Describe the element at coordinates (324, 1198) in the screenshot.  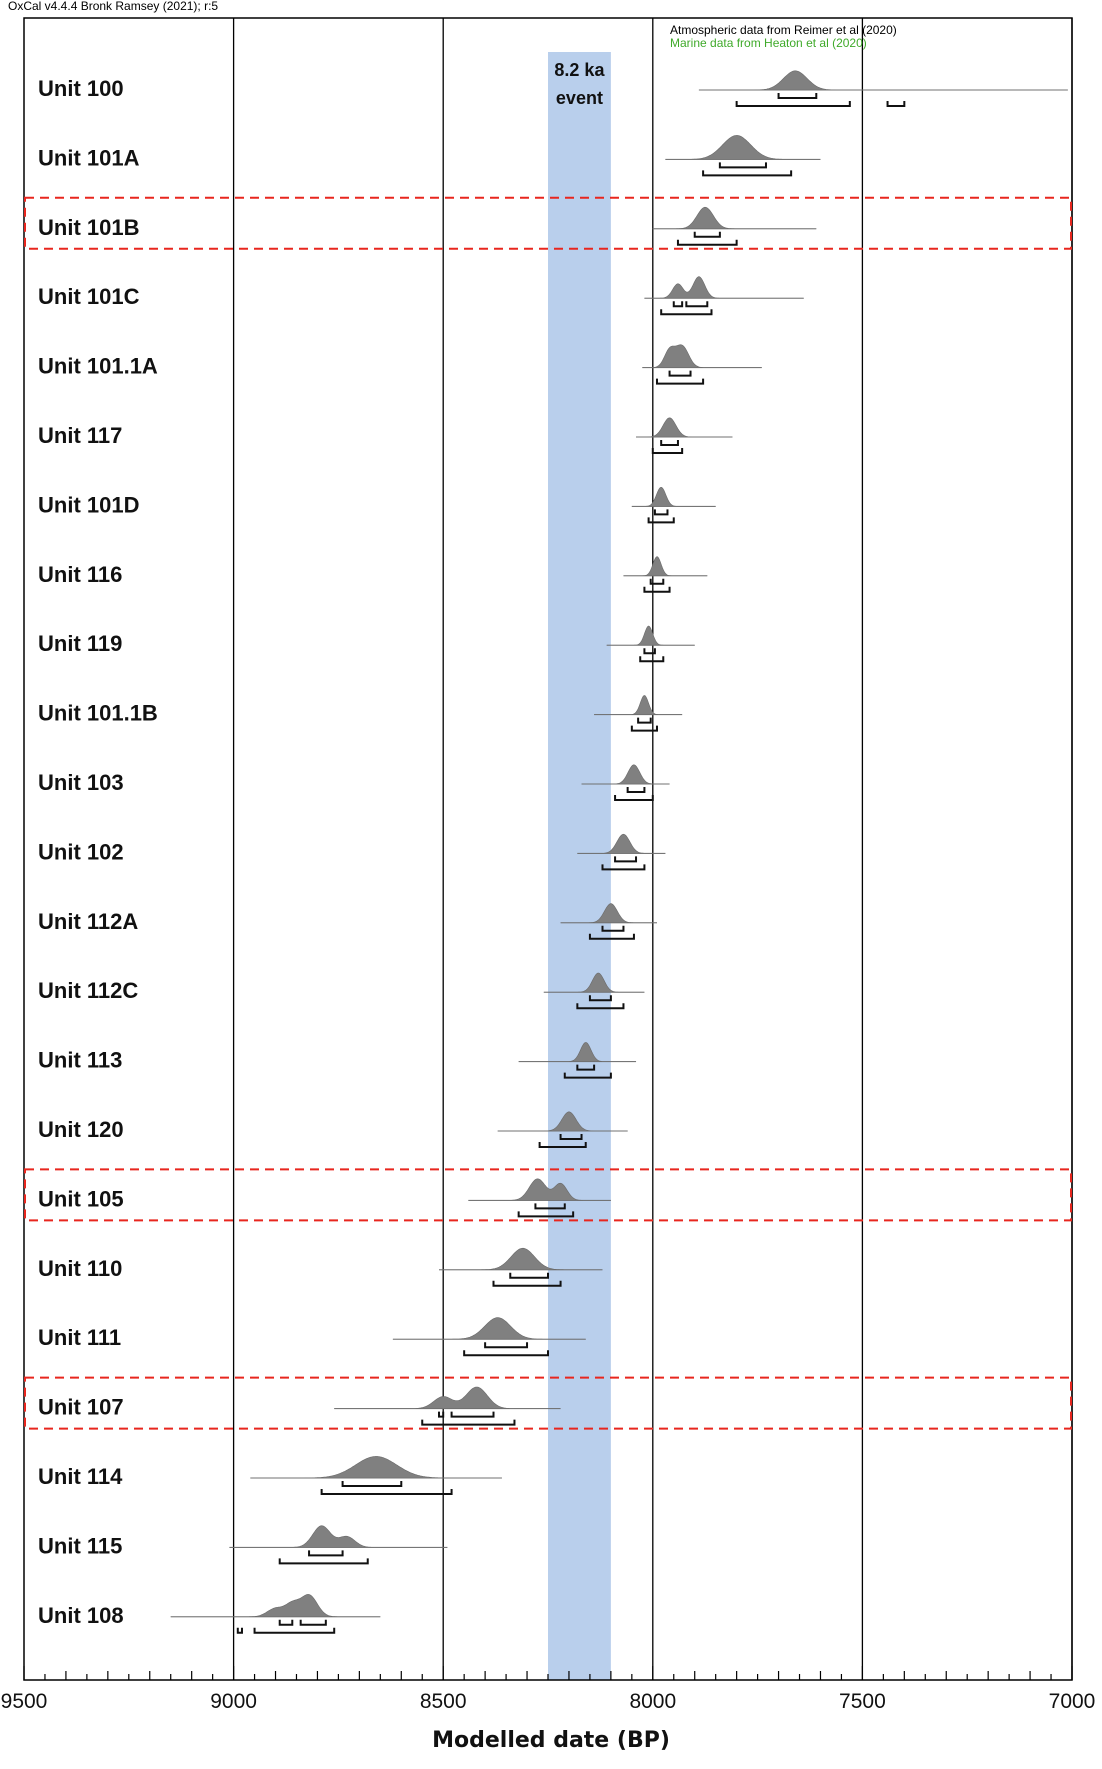
I see `row-unit-105: Unit 105` at that location.